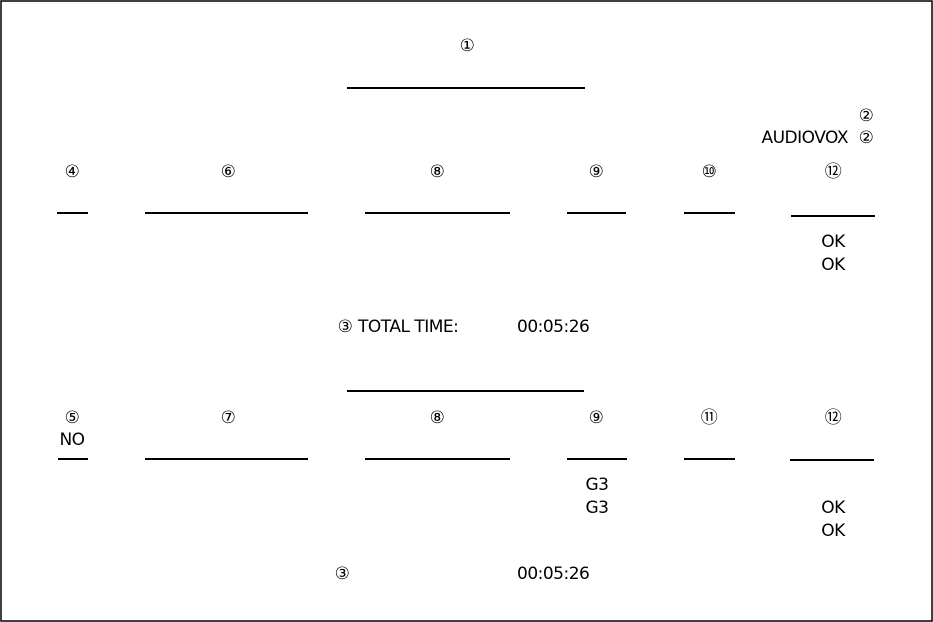 The width and height of the screenshot is (933, 622). I want to click on column-marker: ⑤, so click(72, 418).